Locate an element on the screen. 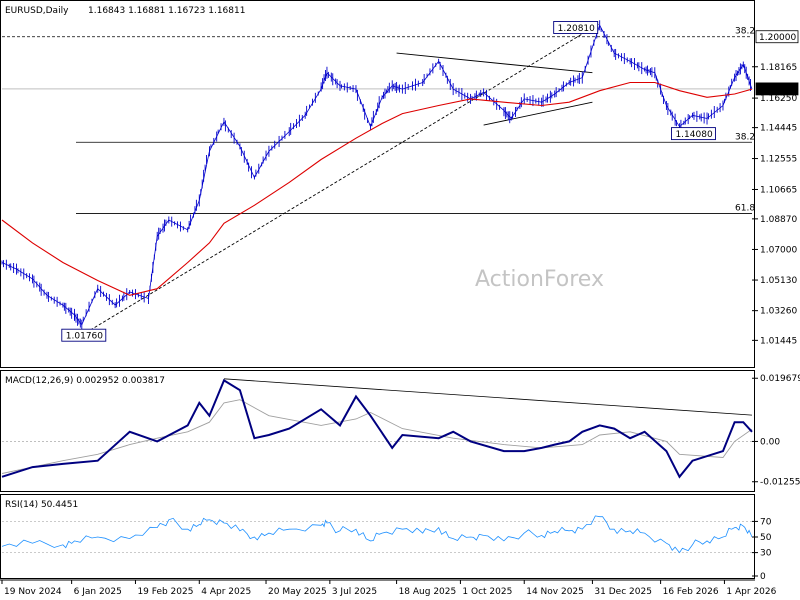  date-tick-label: 6 Jan 2025 is located at coordinates (98, 592).